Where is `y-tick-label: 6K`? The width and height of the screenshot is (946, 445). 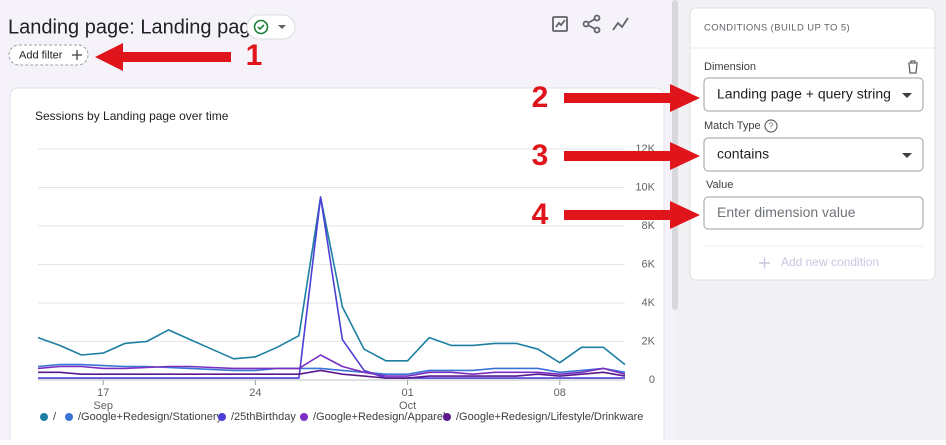
y-tick-label: 6K is located at coordinates (649, 264).